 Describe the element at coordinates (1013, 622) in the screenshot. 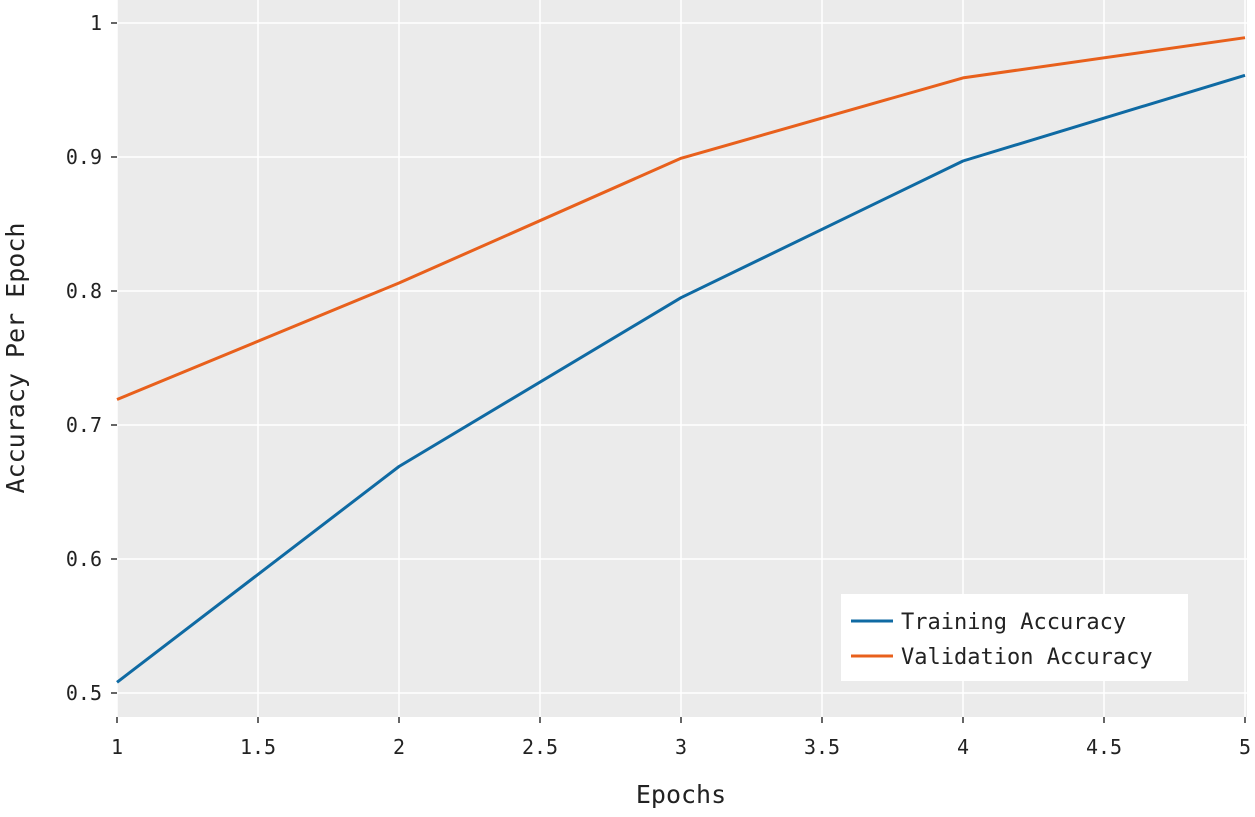

I see `legend-label-training: Training Accuracy` at that location.